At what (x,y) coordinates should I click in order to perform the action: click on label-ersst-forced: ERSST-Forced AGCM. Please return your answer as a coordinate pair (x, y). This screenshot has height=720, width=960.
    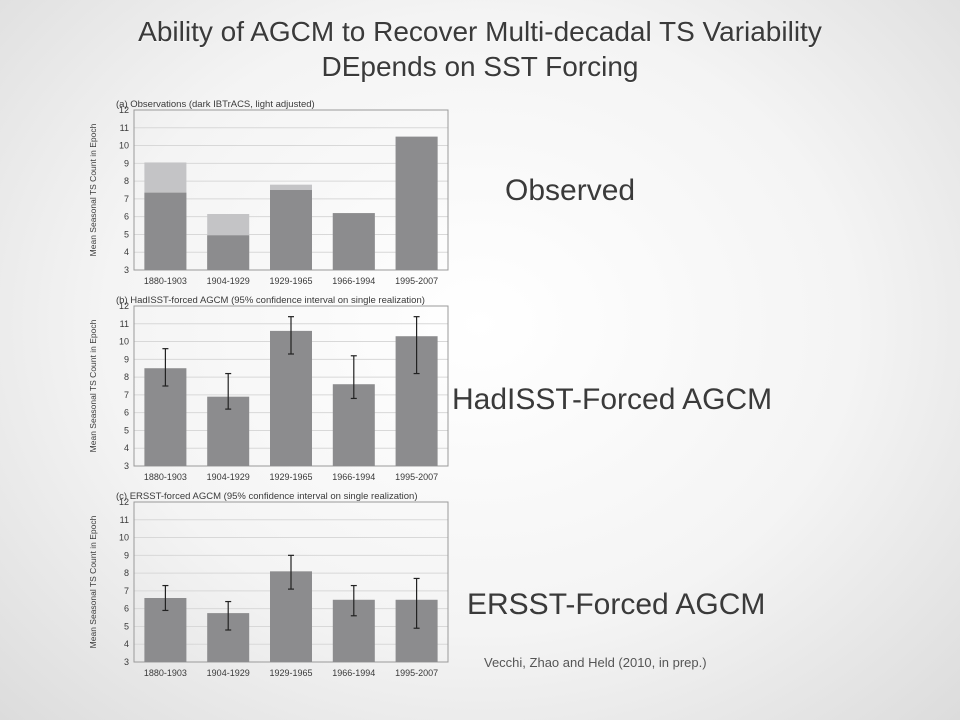
    Looking at the image, I should click on (616, 604).